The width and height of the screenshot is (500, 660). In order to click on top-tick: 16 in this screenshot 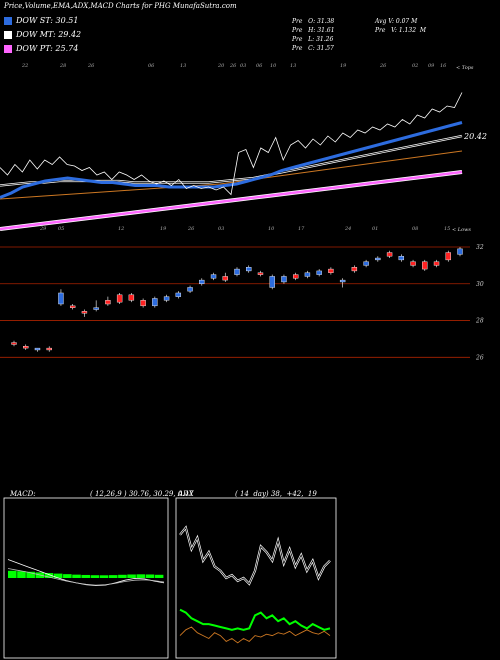, I will do `click(443, 66)`.